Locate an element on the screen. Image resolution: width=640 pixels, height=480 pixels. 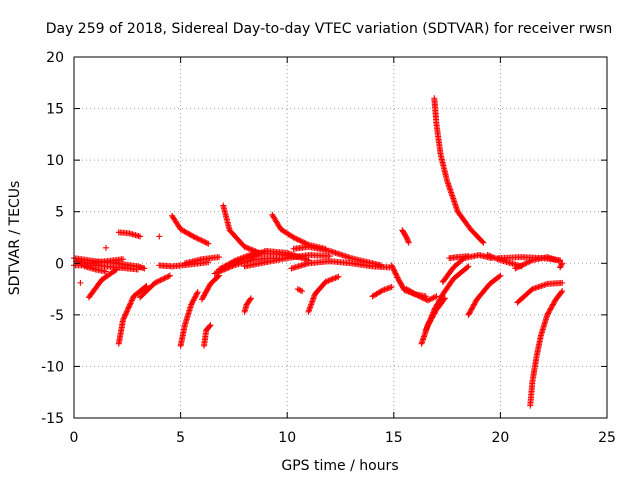
x-tick-label: 10 is located at coordinates (287, 438).